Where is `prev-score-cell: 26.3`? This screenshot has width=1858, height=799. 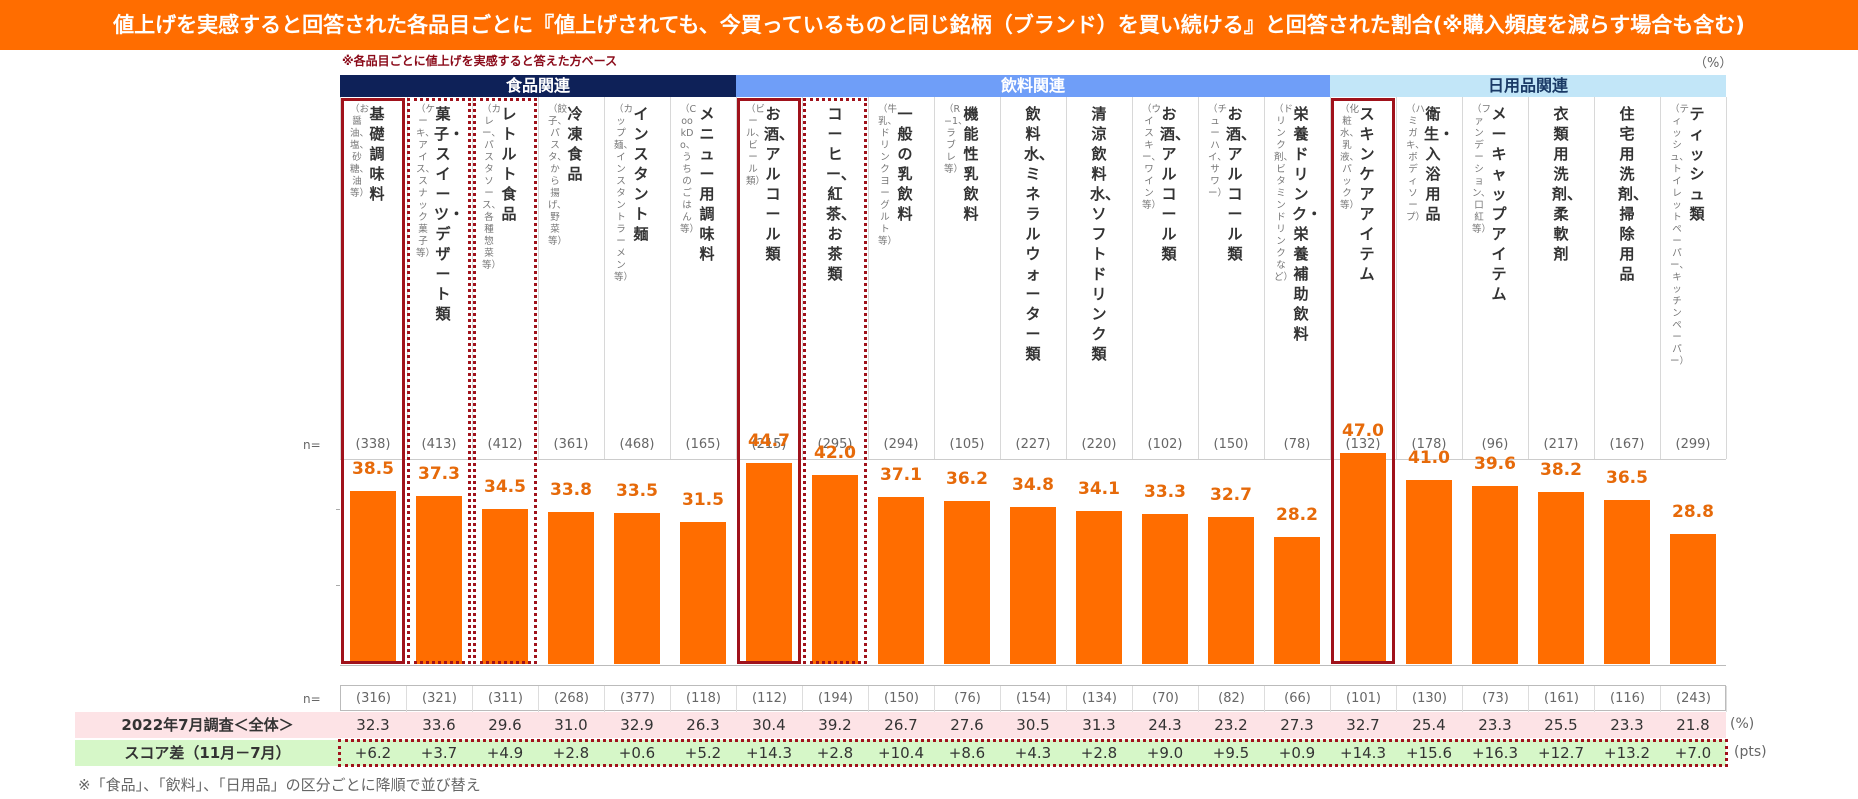
prev-score-cell: 26.3 is located at coordinates (703, 725).